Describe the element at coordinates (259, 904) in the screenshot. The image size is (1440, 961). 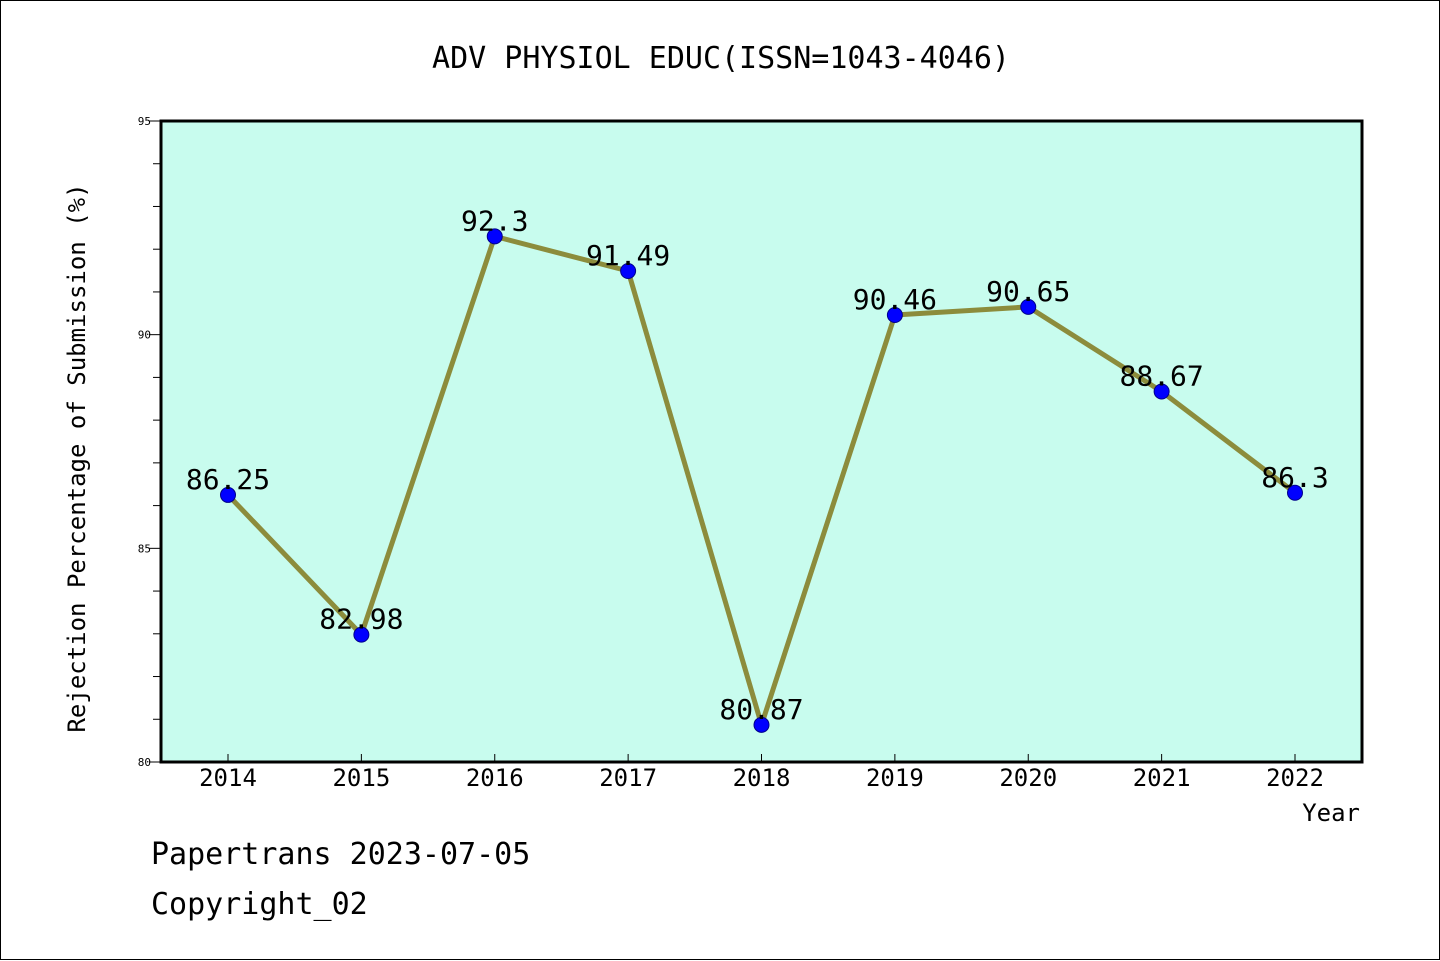
I see `footer-copyright-text: Copyright_02` at that location.